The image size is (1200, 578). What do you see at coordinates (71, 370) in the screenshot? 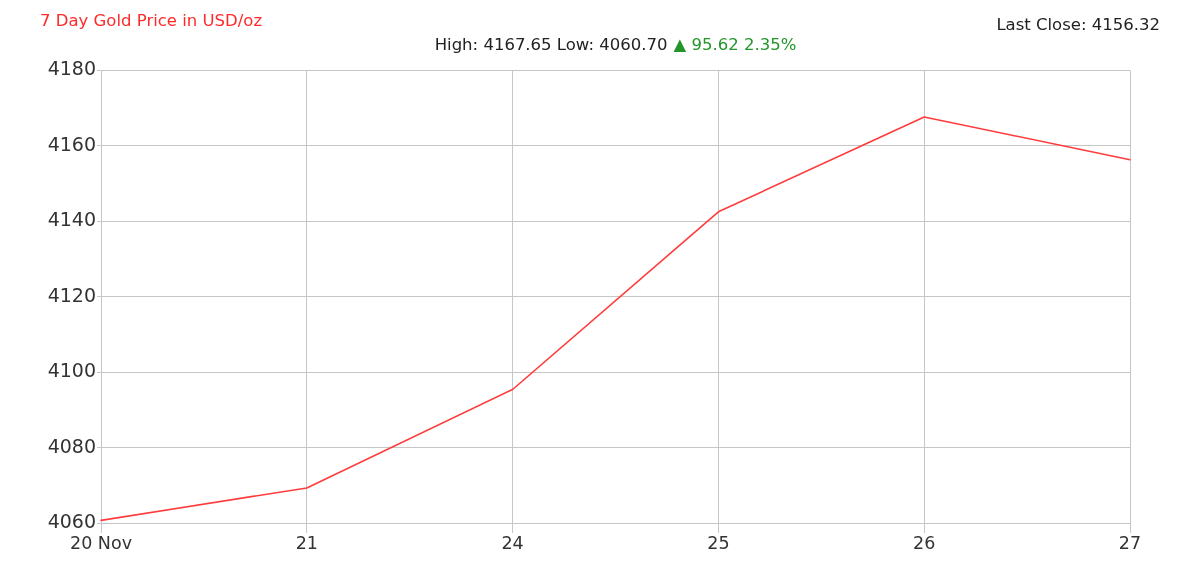
I see `y-tick-label: 4100` at bounding box center [71, 370].